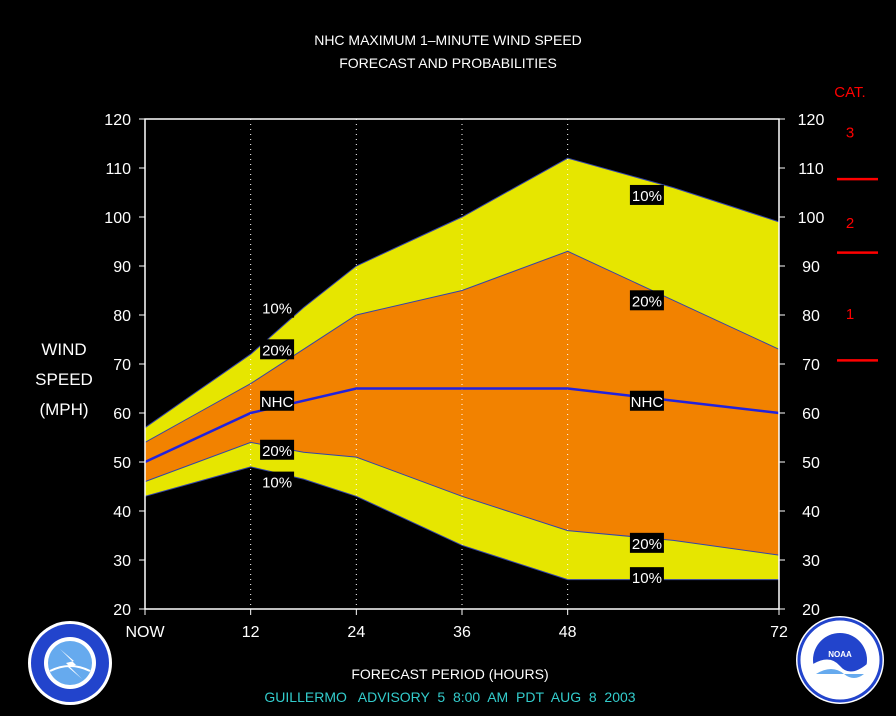 This screenshot has width=896, height=716. I want to click on y-label-line2: SPEED, so click(64, 379).